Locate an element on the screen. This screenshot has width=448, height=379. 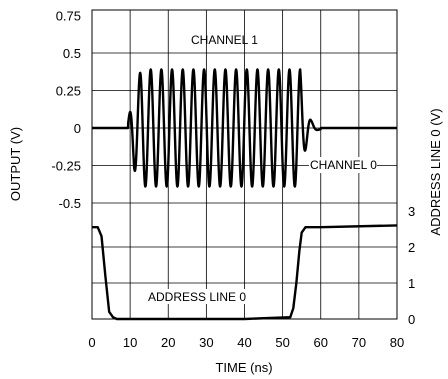
y-left-tick-labels: 0.75 0.5 0.25 0 -0.25 -0.5 is located at coordinates (66, 110).